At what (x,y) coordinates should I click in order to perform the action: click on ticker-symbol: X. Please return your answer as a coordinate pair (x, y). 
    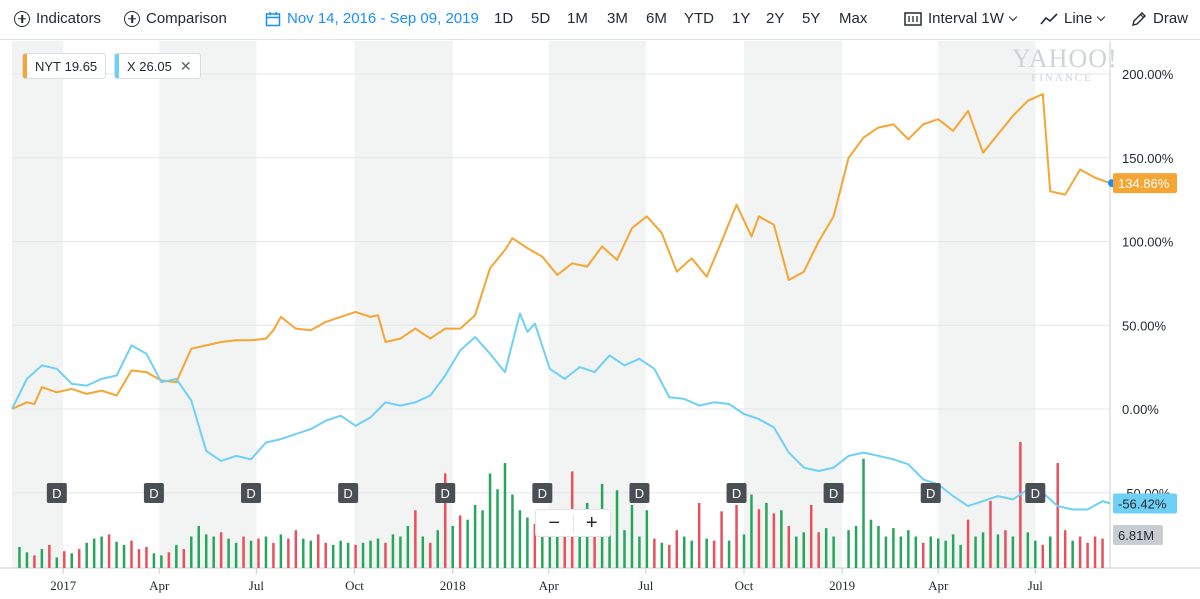
    Looking at the image, I should click on (131, 66).